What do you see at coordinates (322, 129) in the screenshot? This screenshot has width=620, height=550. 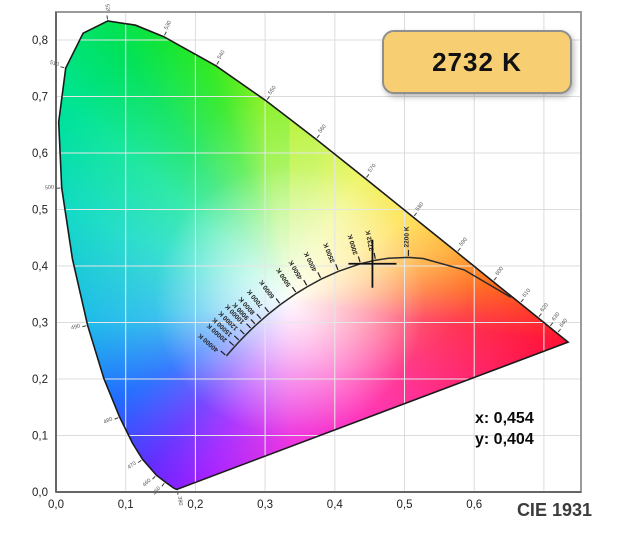 I see `wavelength-tick-label: 560` at bounding box center [322, 129].